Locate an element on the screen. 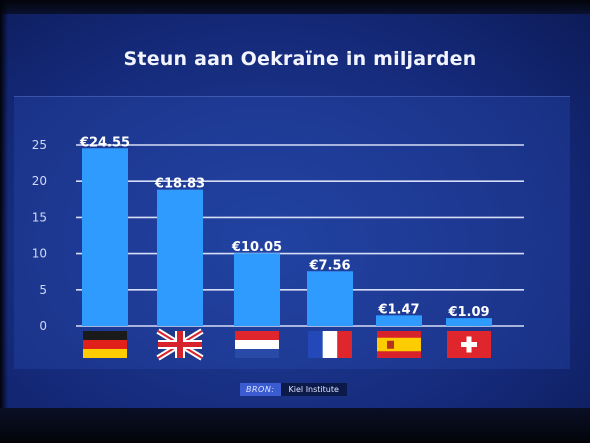 This screenshot has height=443, width=590. bar-value-label: €10.05 is located at coordinates (256, 247).